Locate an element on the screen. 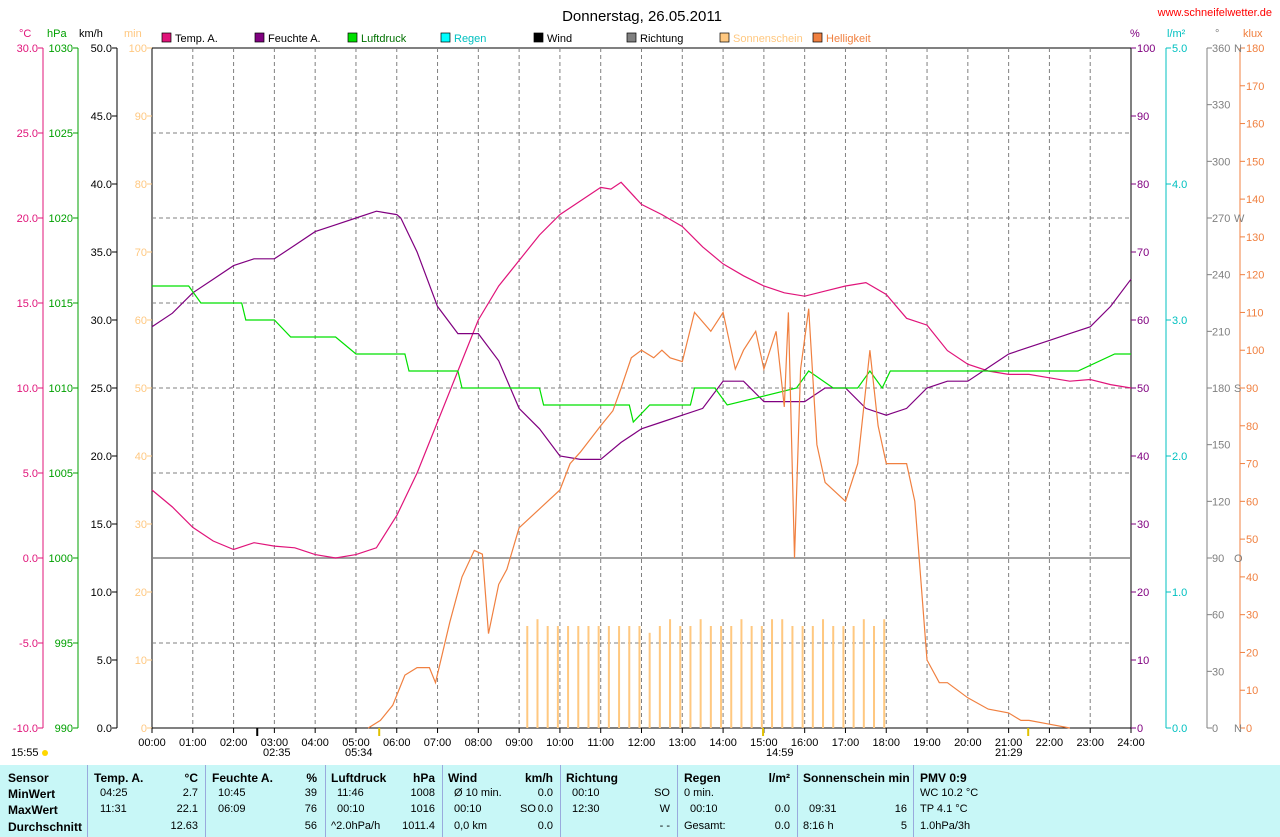 The height and width of the screenshot is (837, 1280). axis-label-direction: 180 is located at coordinates (1221, 389).